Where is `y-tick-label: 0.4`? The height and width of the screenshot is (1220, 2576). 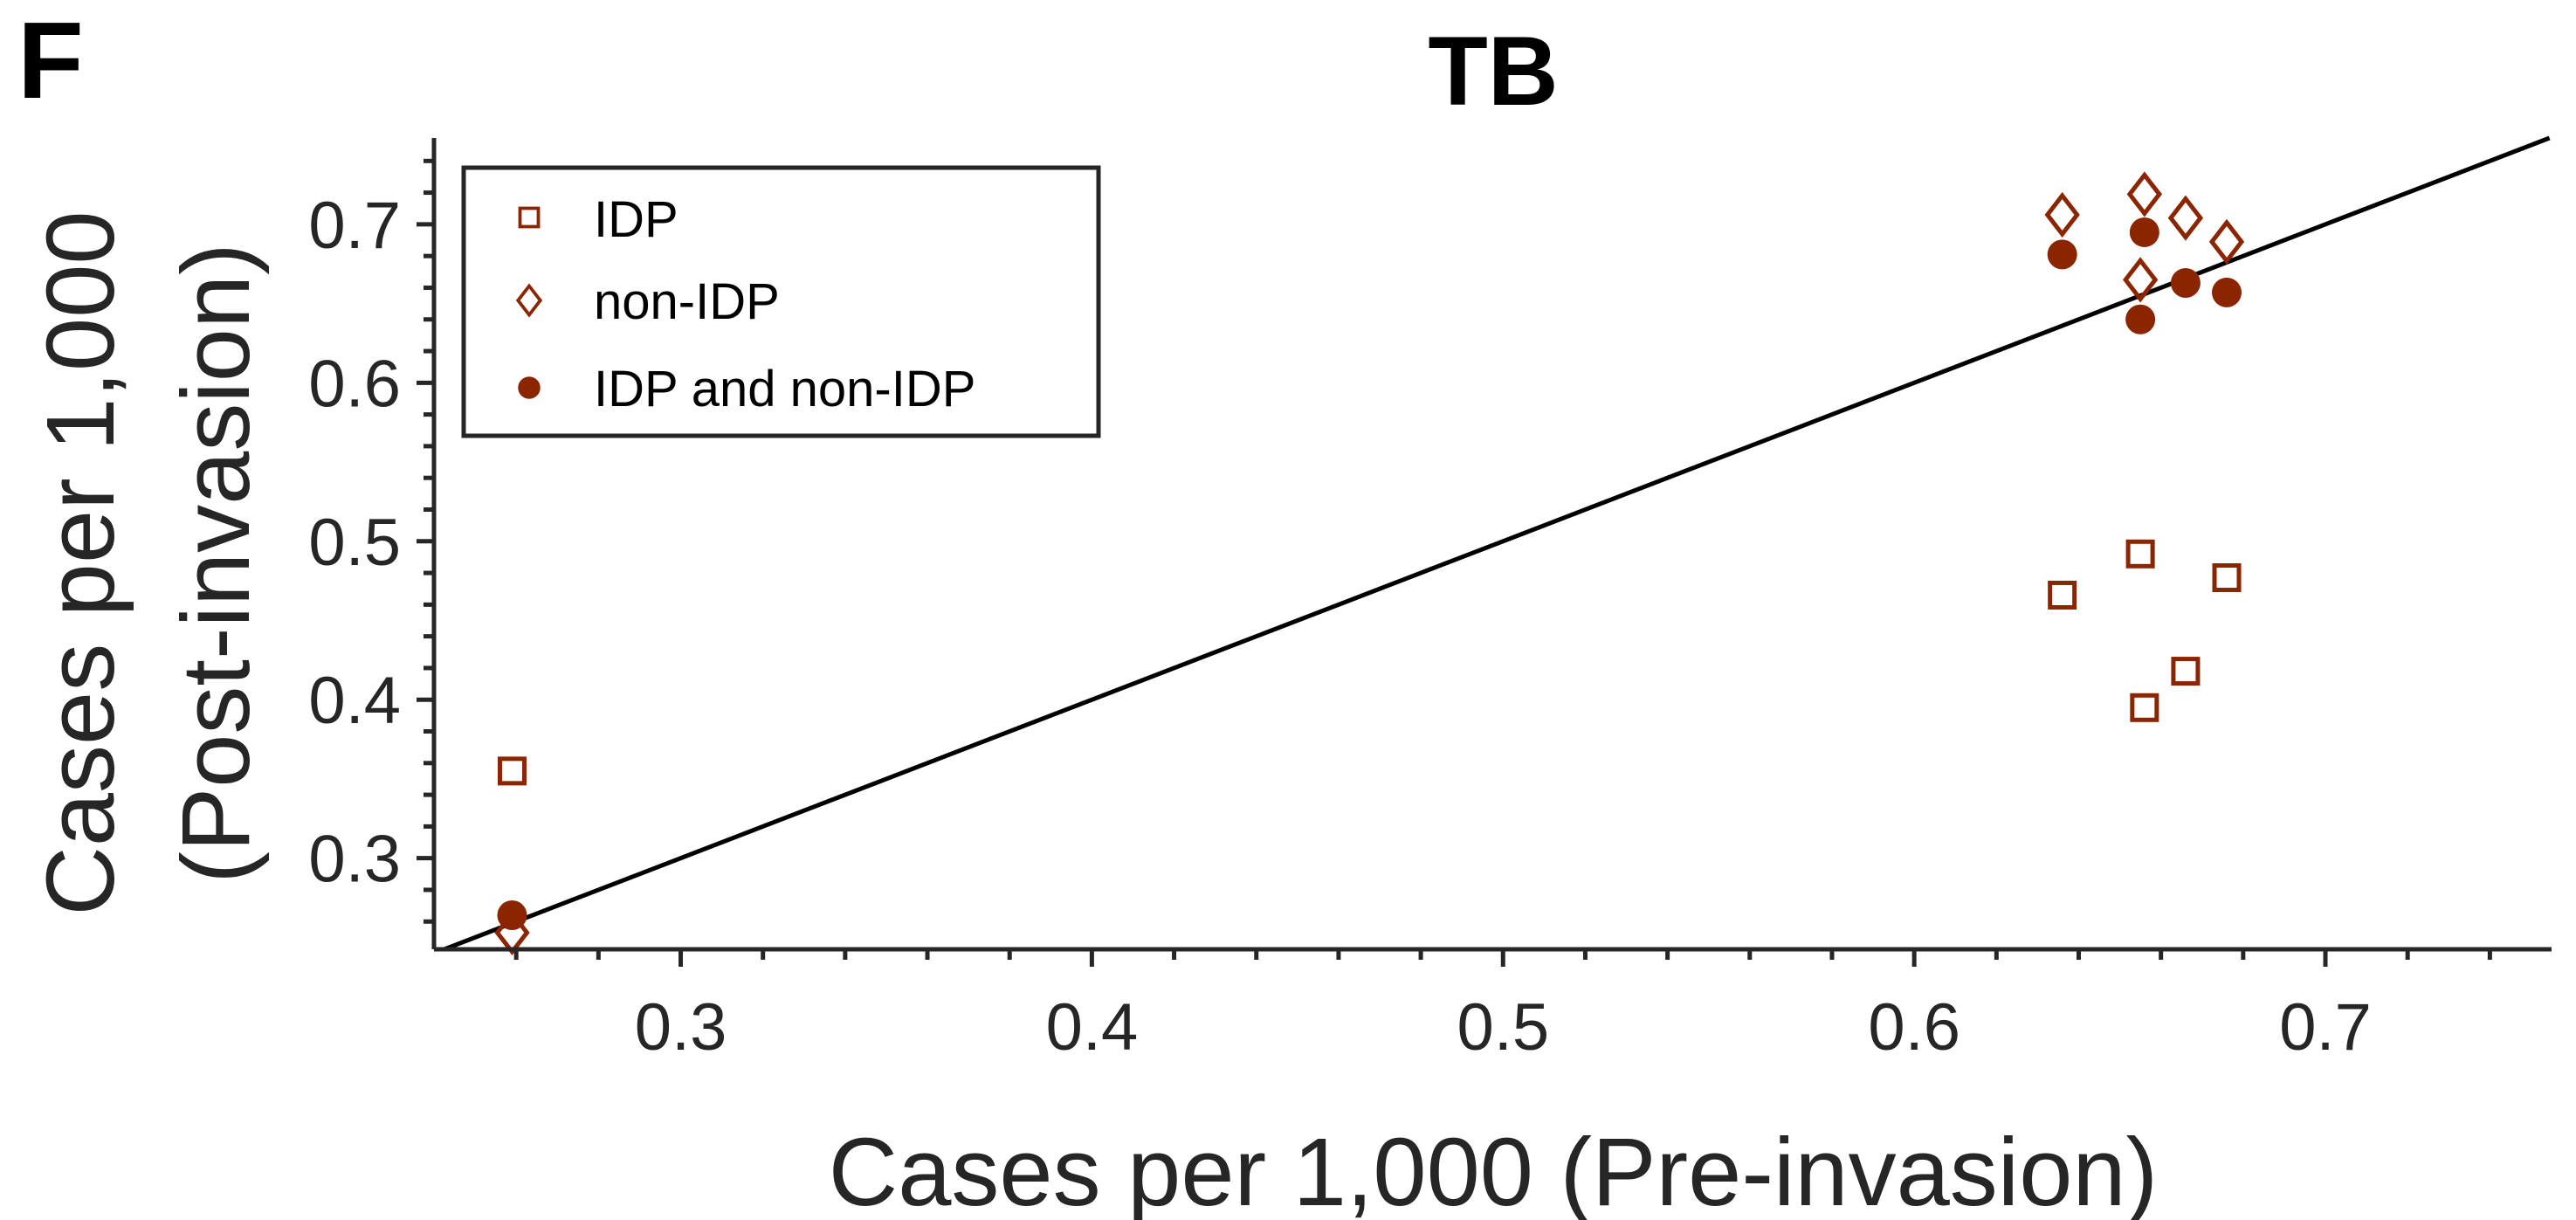
y-tick-label: 0.4 is located at coordinates (354, 701).